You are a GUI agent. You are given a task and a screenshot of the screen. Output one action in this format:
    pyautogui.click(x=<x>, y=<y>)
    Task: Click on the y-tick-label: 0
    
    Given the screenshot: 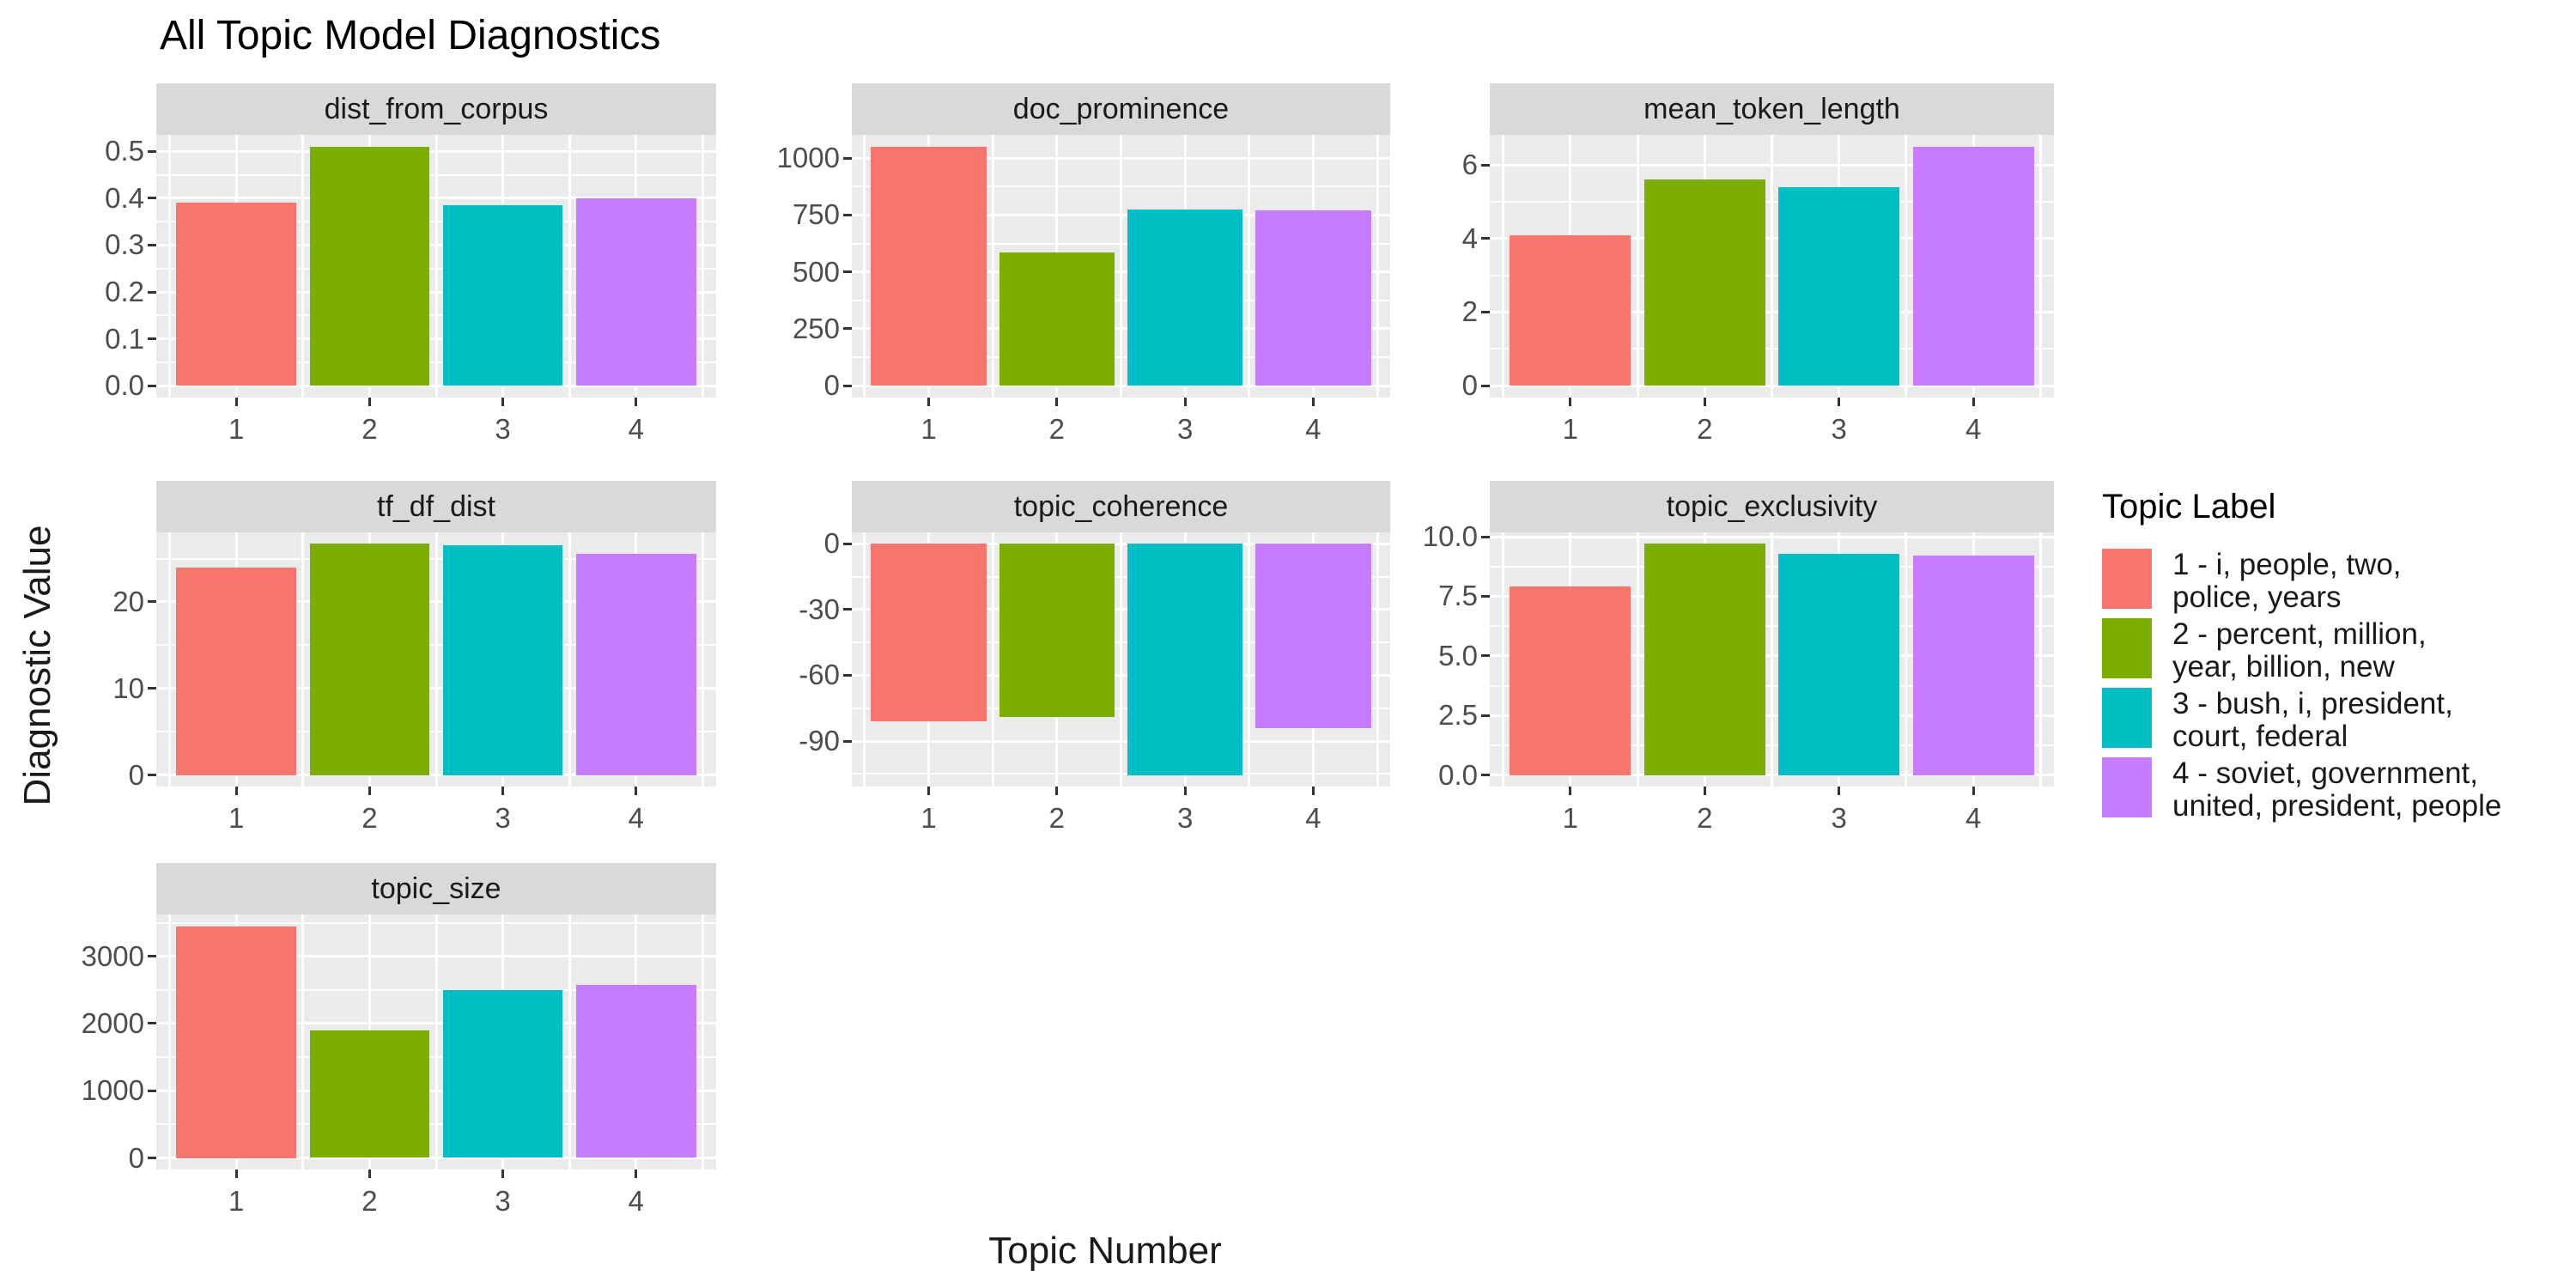 What is the action you would take?
    pyautogui.click(x=832, y=386)
    